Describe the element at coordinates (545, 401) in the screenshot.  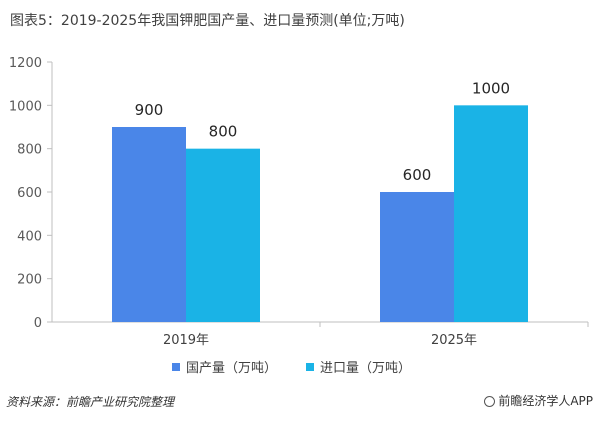
I see `brand-name: 前瞻经济学人APP` at that location.